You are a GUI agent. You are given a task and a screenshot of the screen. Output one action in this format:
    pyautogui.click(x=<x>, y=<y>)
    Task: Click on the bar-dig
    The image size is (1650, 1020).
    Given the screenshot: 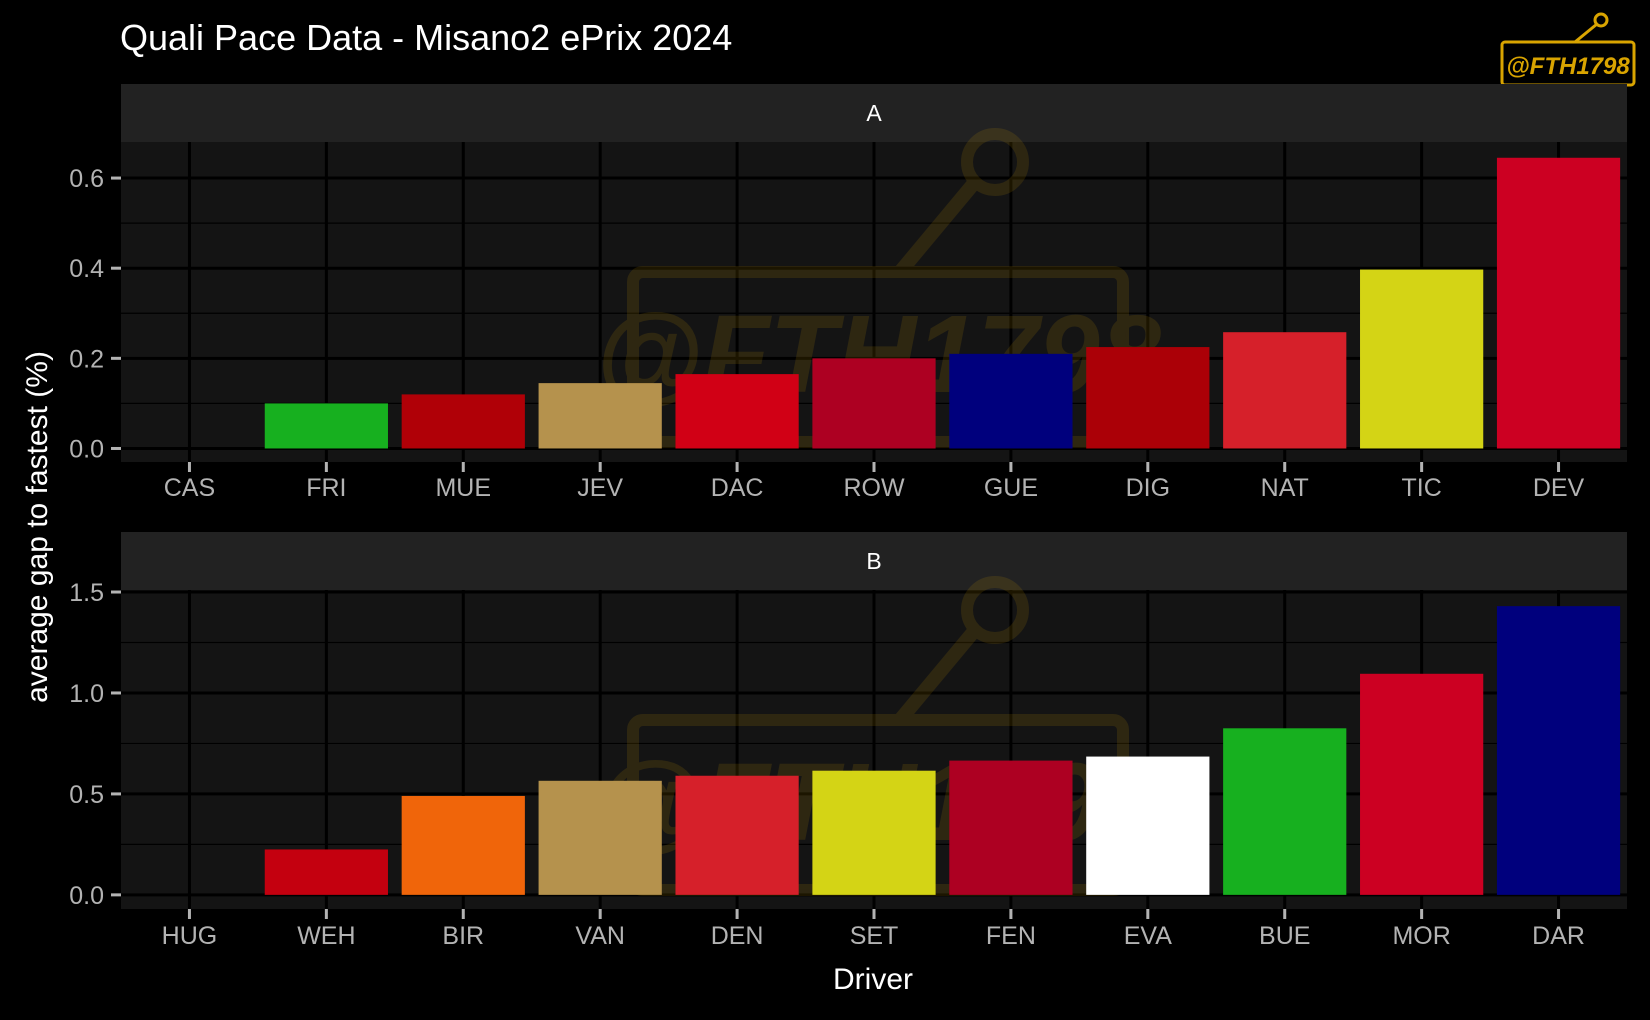 What is the action you would take?
    pyautogui.click(x=1148, y=398)
    